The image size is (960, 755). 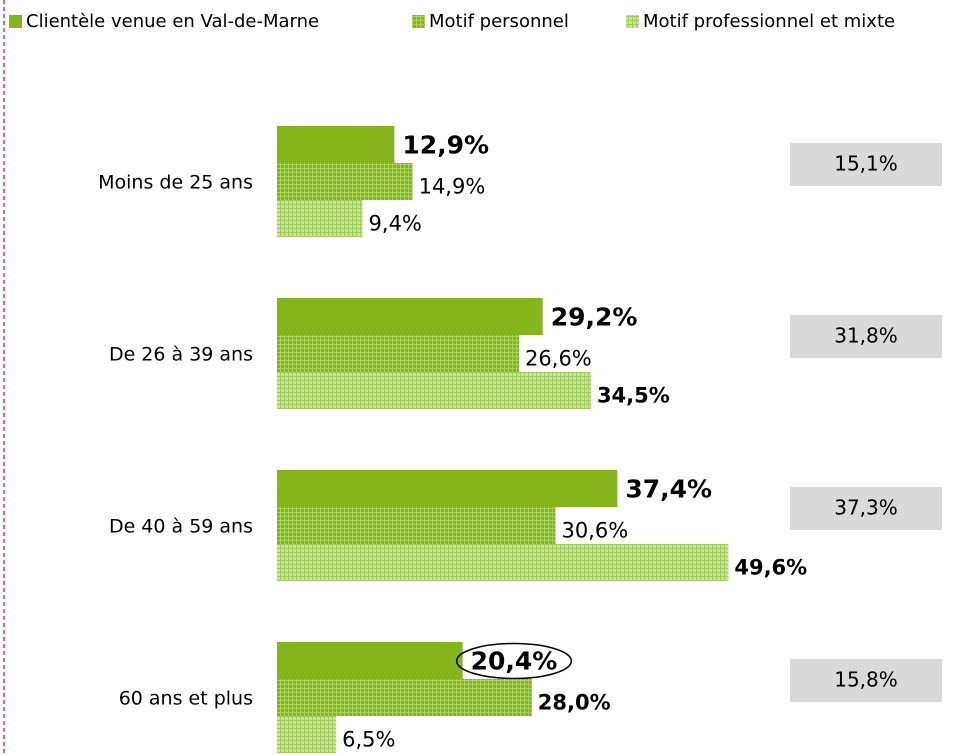 I want to click on category-label: 60 ans et plus, so click(x=186, y=699).